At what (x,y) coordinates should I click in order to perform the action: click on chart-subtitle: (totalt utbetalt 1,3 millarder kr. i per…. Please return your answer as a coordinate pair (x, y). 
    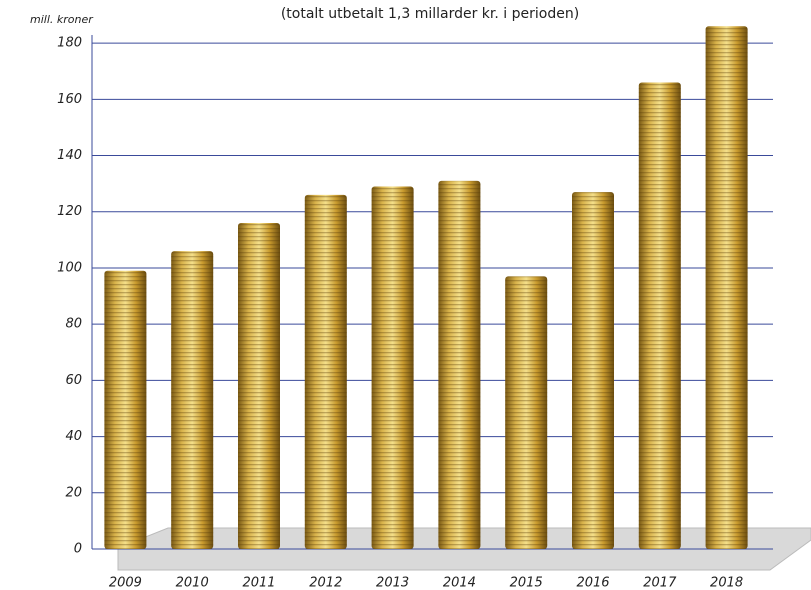
    Looking at the image, I should click on (430, 14).